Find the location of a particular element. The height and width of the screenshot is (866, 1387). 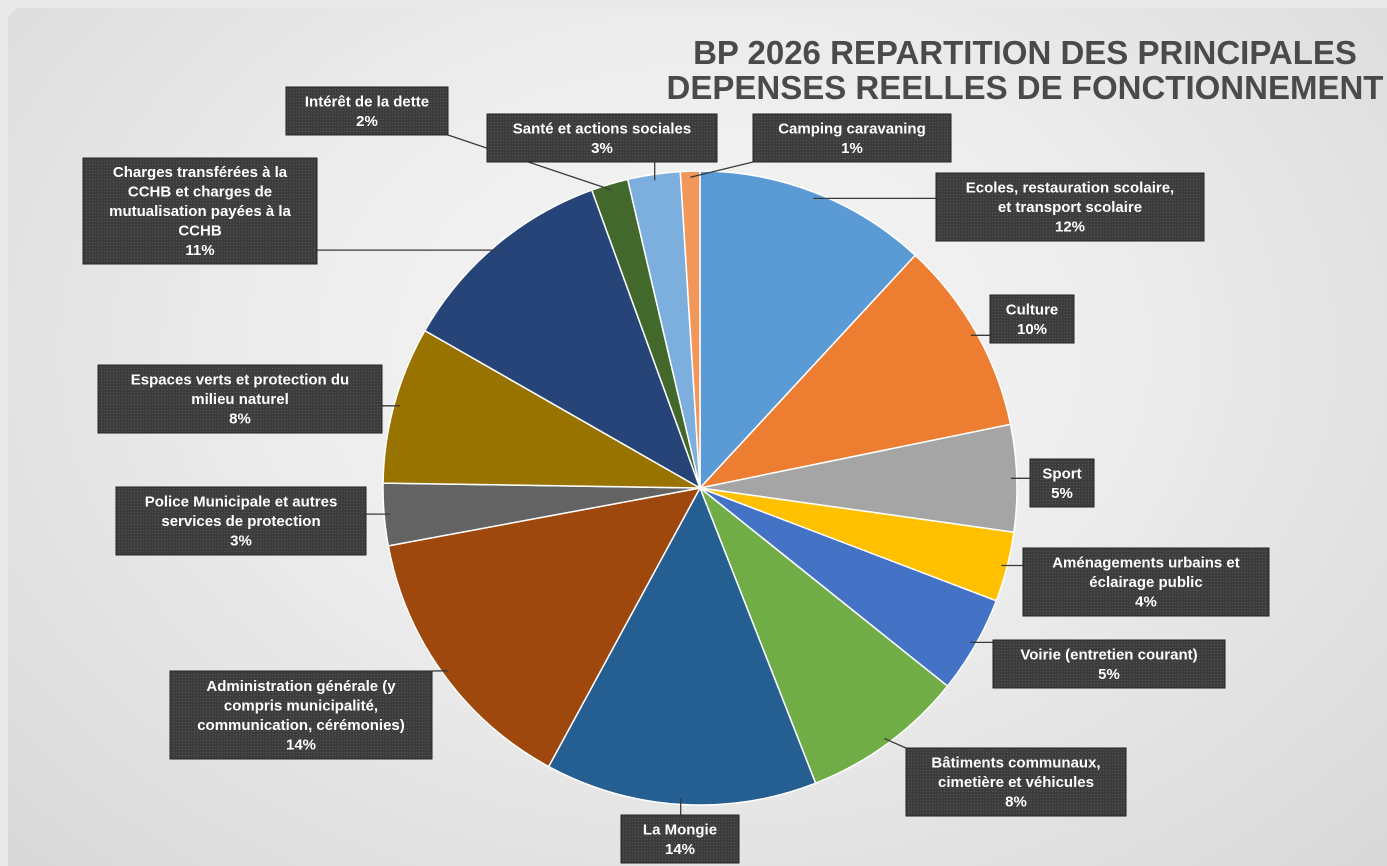

data-label-percent: 10% is located at coordinates (1032, 329).